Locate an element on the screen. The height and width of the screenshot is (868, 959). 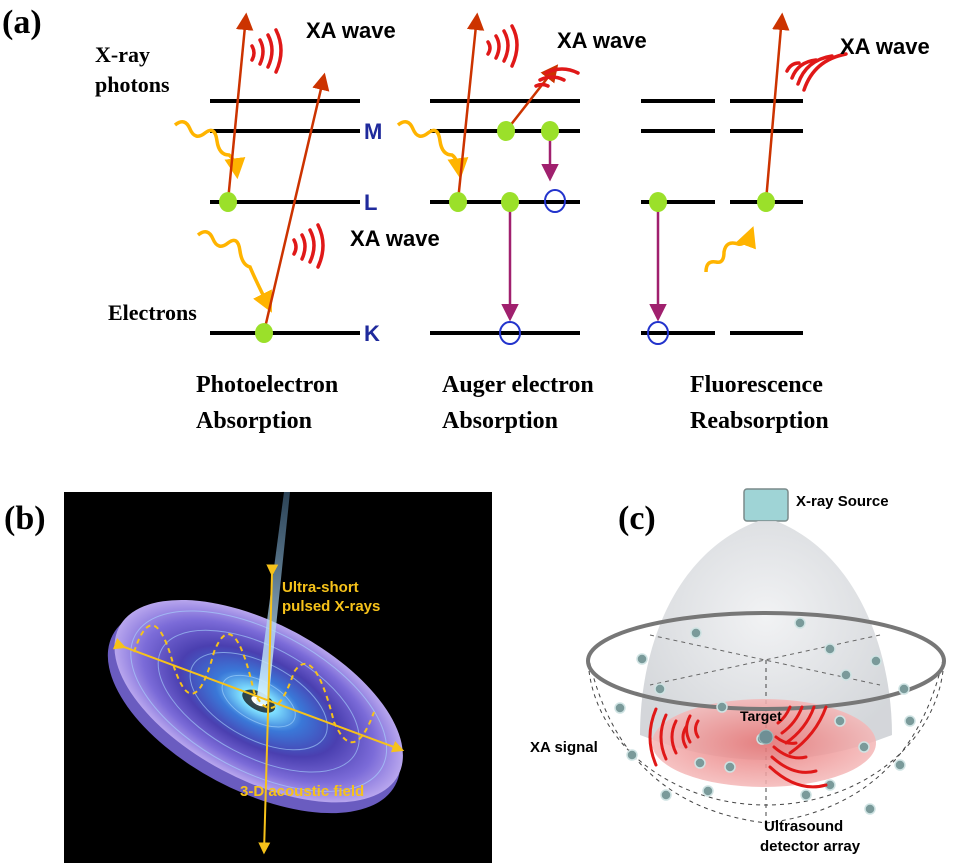
process-label-fluorescence: Fluorescence is located at coordinates (756, 385).